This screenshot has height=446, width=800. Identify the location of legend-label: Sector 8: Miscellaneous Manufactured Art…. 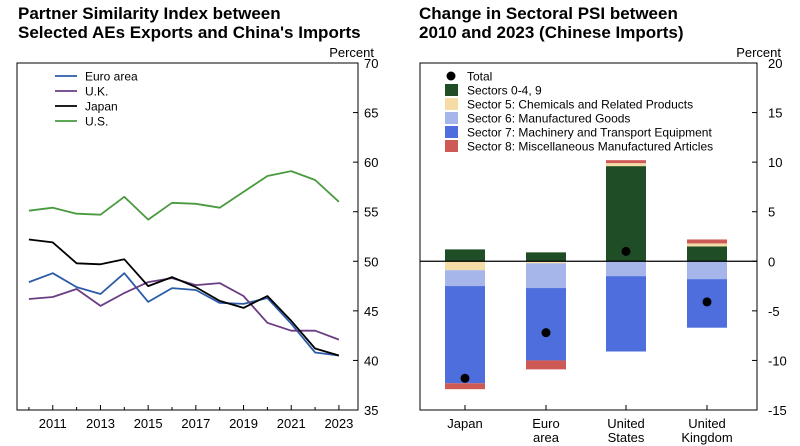
(590, 147).